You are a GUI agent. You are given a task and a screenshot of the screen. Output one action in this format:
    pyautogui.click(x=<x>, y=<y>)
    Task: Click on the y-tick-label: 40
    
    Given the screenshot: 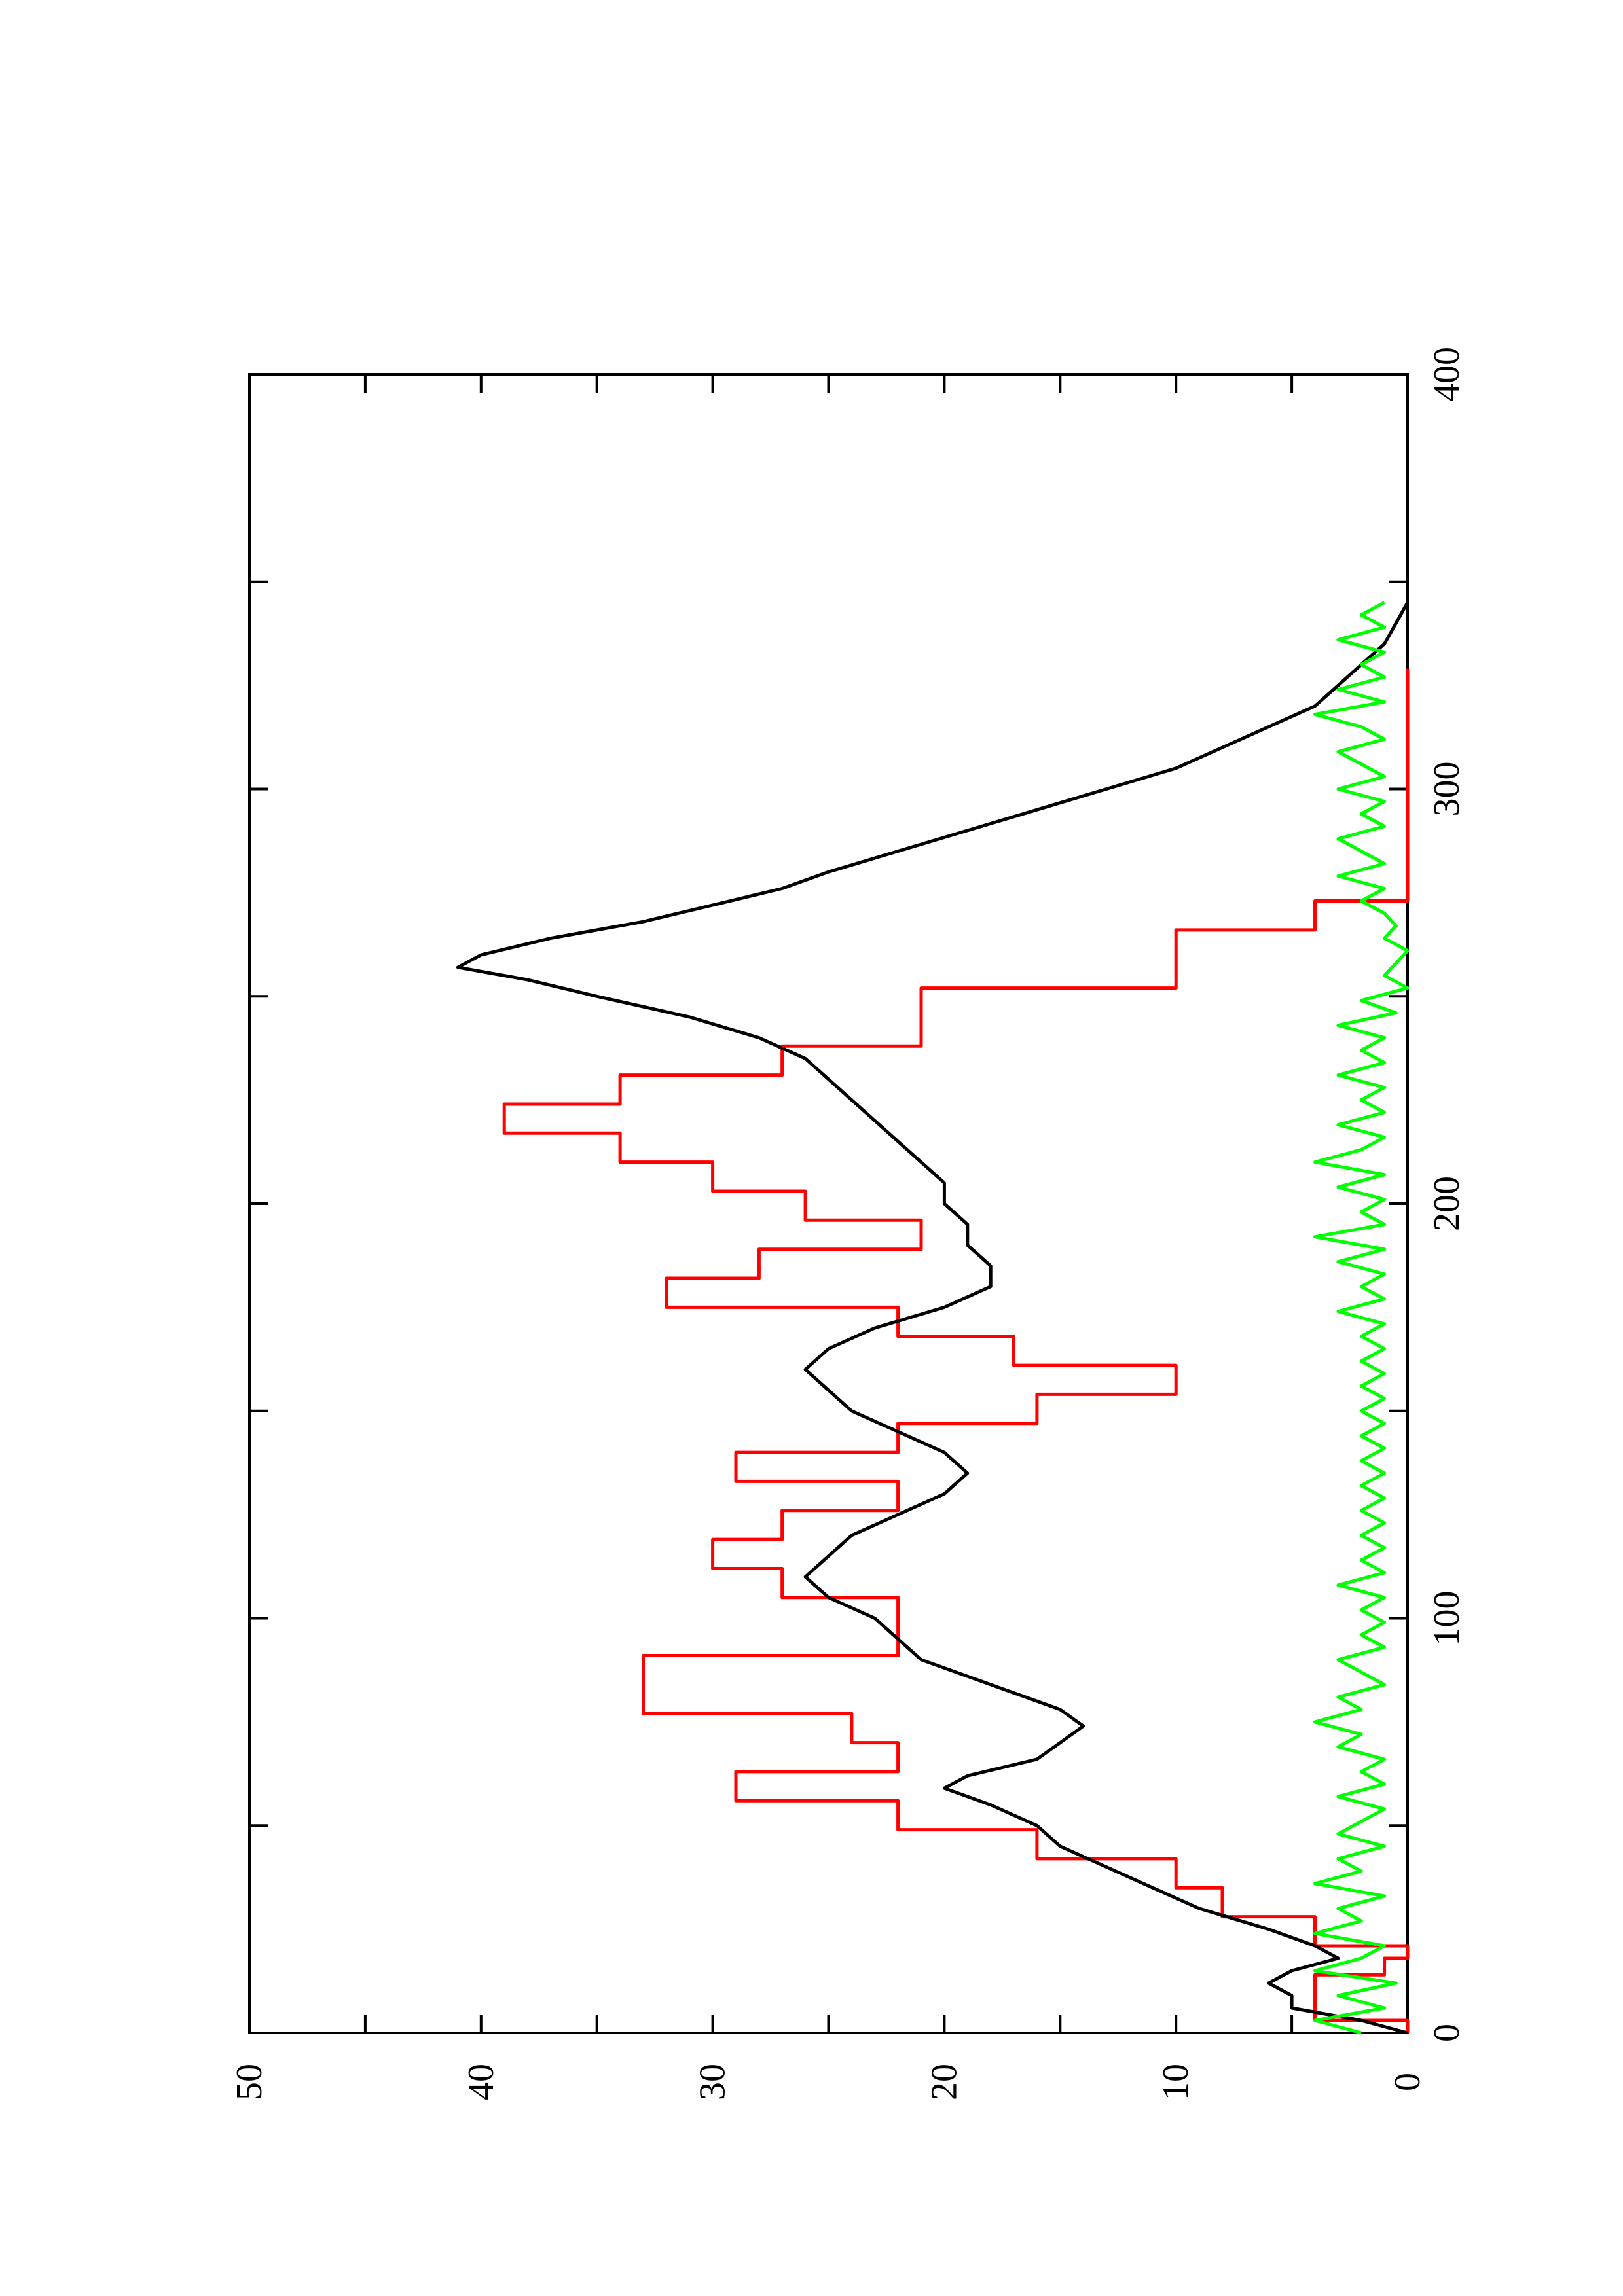 What is the action you would take?
    pyautogui.click(x=481, y=2082)
    